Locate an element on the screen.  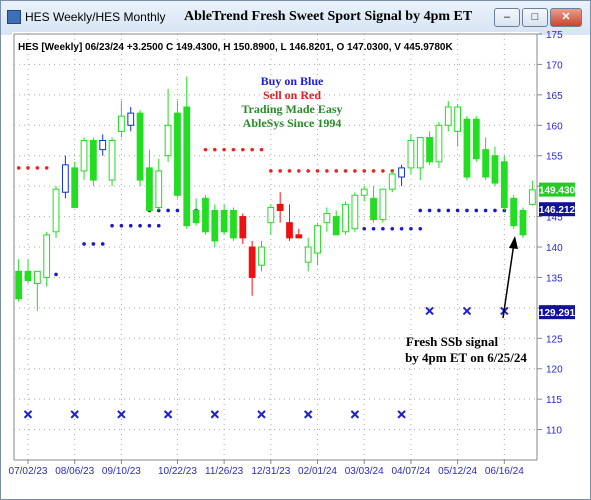
chart-app-icon is located at coordinates (14, 17).